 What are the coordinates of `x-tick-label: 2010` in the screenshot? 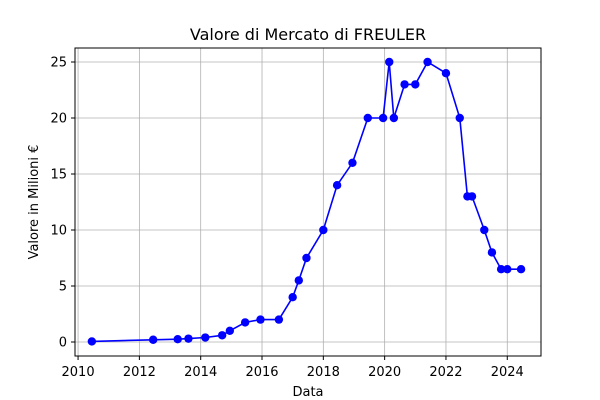 It's located at (78, 372).